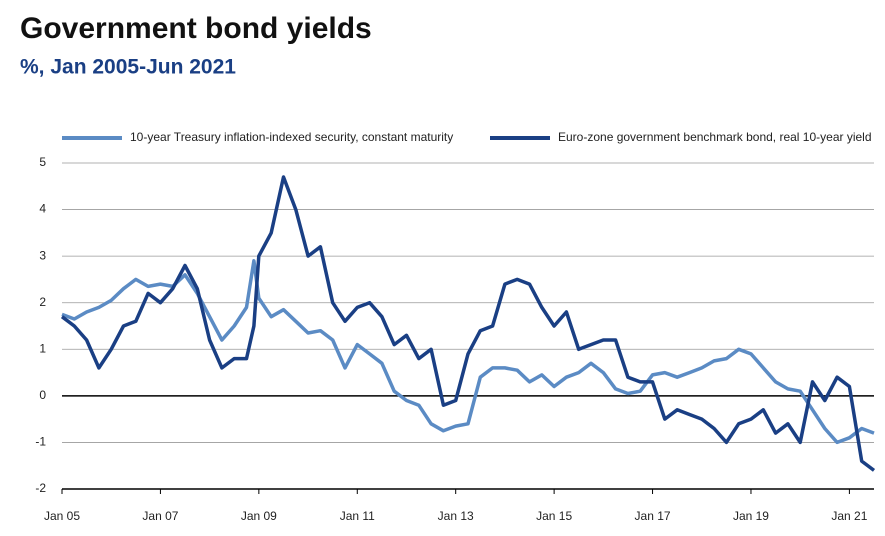  I want to click on x-tick-label: Jan 21, so click(849, 516).